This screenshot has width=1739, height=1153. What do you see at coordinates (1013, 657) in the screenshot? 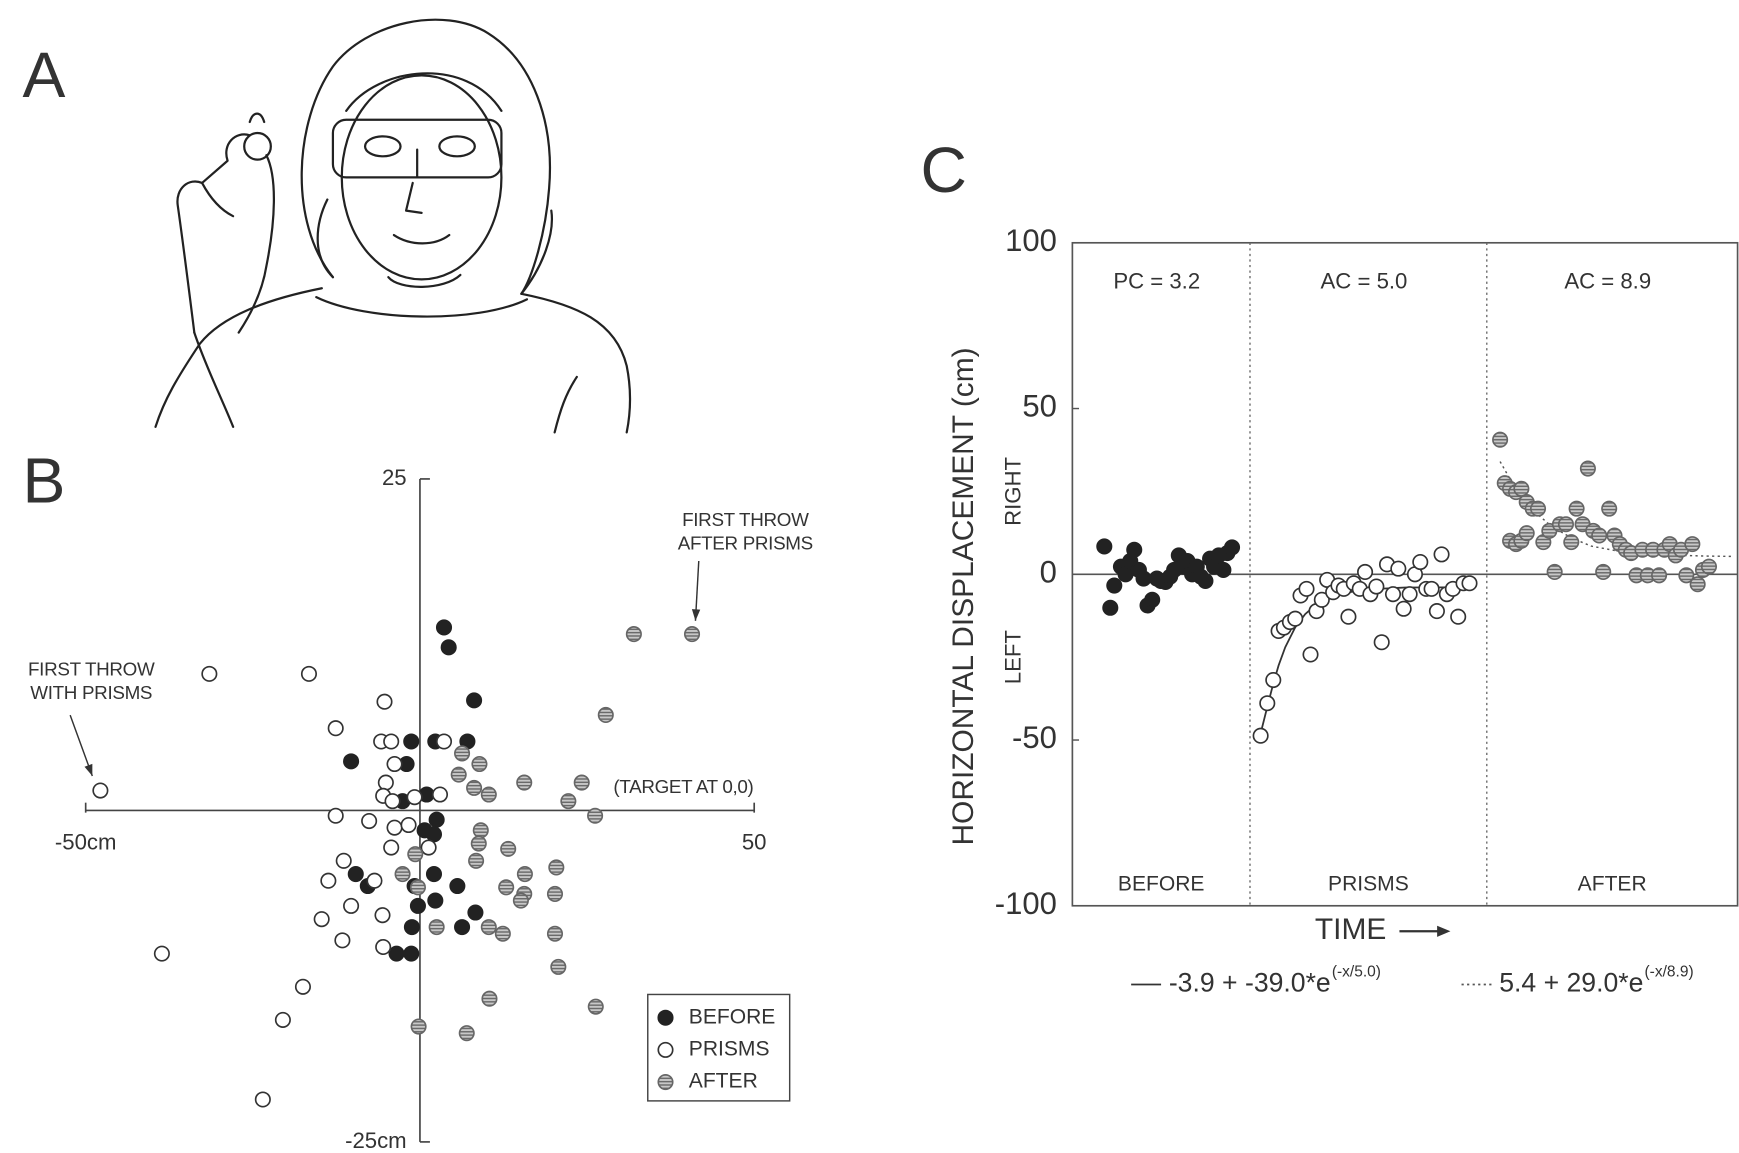
I see `direction-label: LEFT` at bounding box center [1013, 657].